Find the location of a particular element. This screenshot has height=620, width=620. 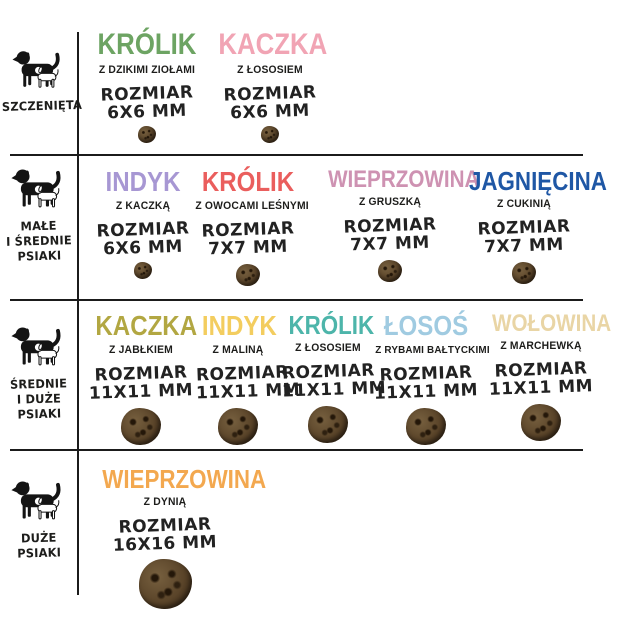

flavor-subtitle: Z OWOCAMI LEŚNYMI is located at coordinates (252, 206).